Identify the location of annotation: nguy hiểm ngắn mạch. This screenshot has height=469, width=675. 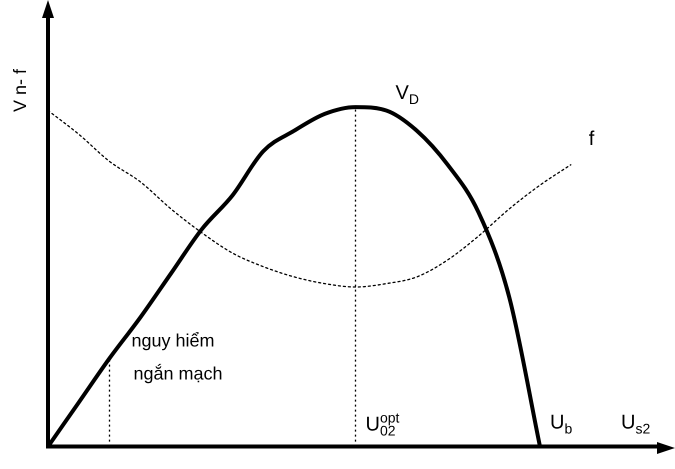
(177, 357).